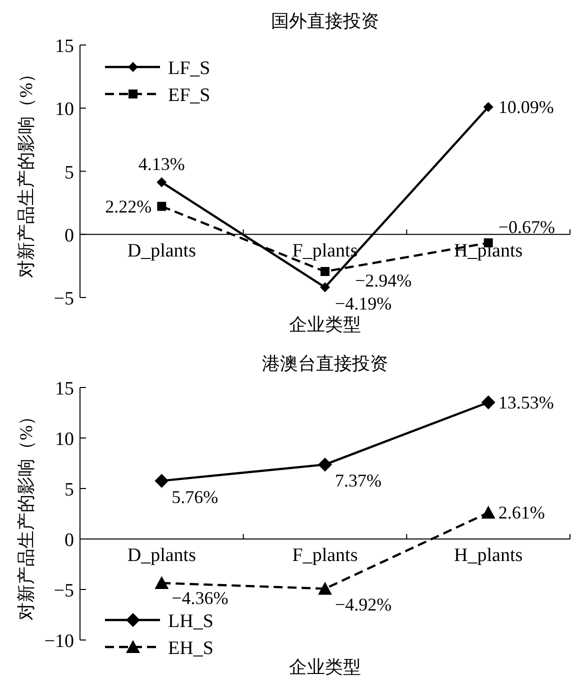 The image size is (572, 685). I want to click on data-label: −4.19%, so click(363, 303).